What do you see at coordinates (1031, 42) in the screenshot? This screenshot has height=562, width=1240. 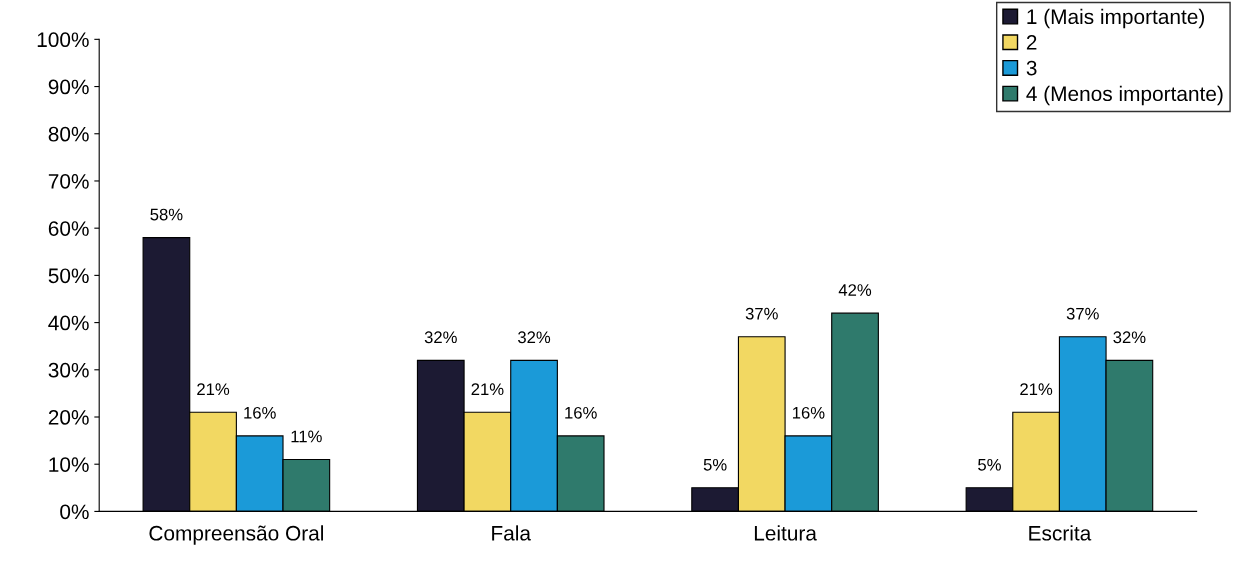 I see `legend-label: 2` at bounding box center [1031, 42].